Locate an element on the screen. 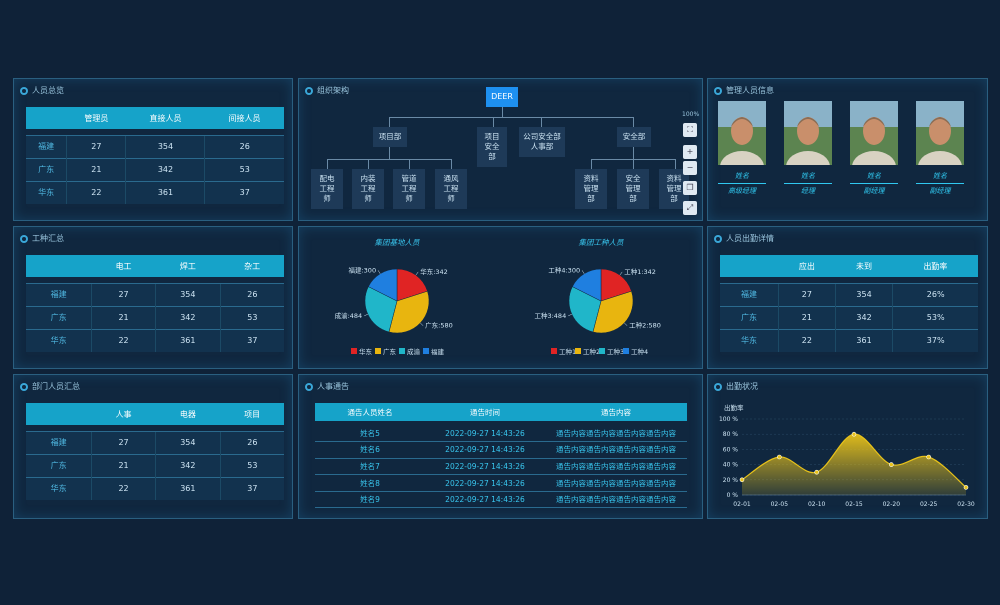 The height and width of the screenshot is (605, 1000). legend-label: 广东 is located at coordinates (390, 351).